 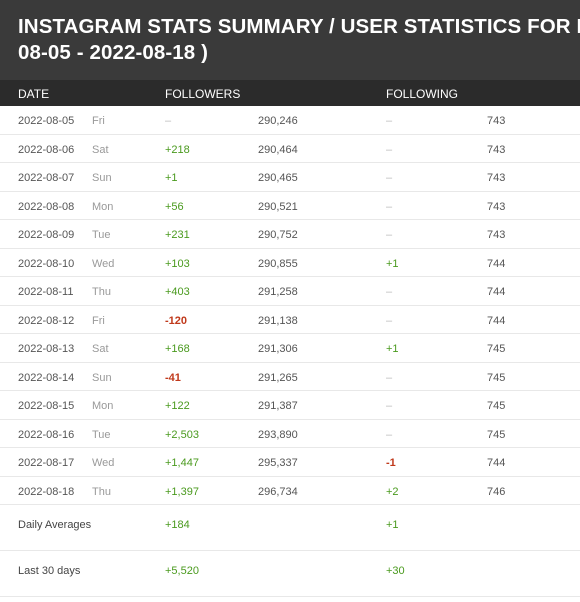 I want to click on summary-label: Daily Averages, so click(x=55, y=525).